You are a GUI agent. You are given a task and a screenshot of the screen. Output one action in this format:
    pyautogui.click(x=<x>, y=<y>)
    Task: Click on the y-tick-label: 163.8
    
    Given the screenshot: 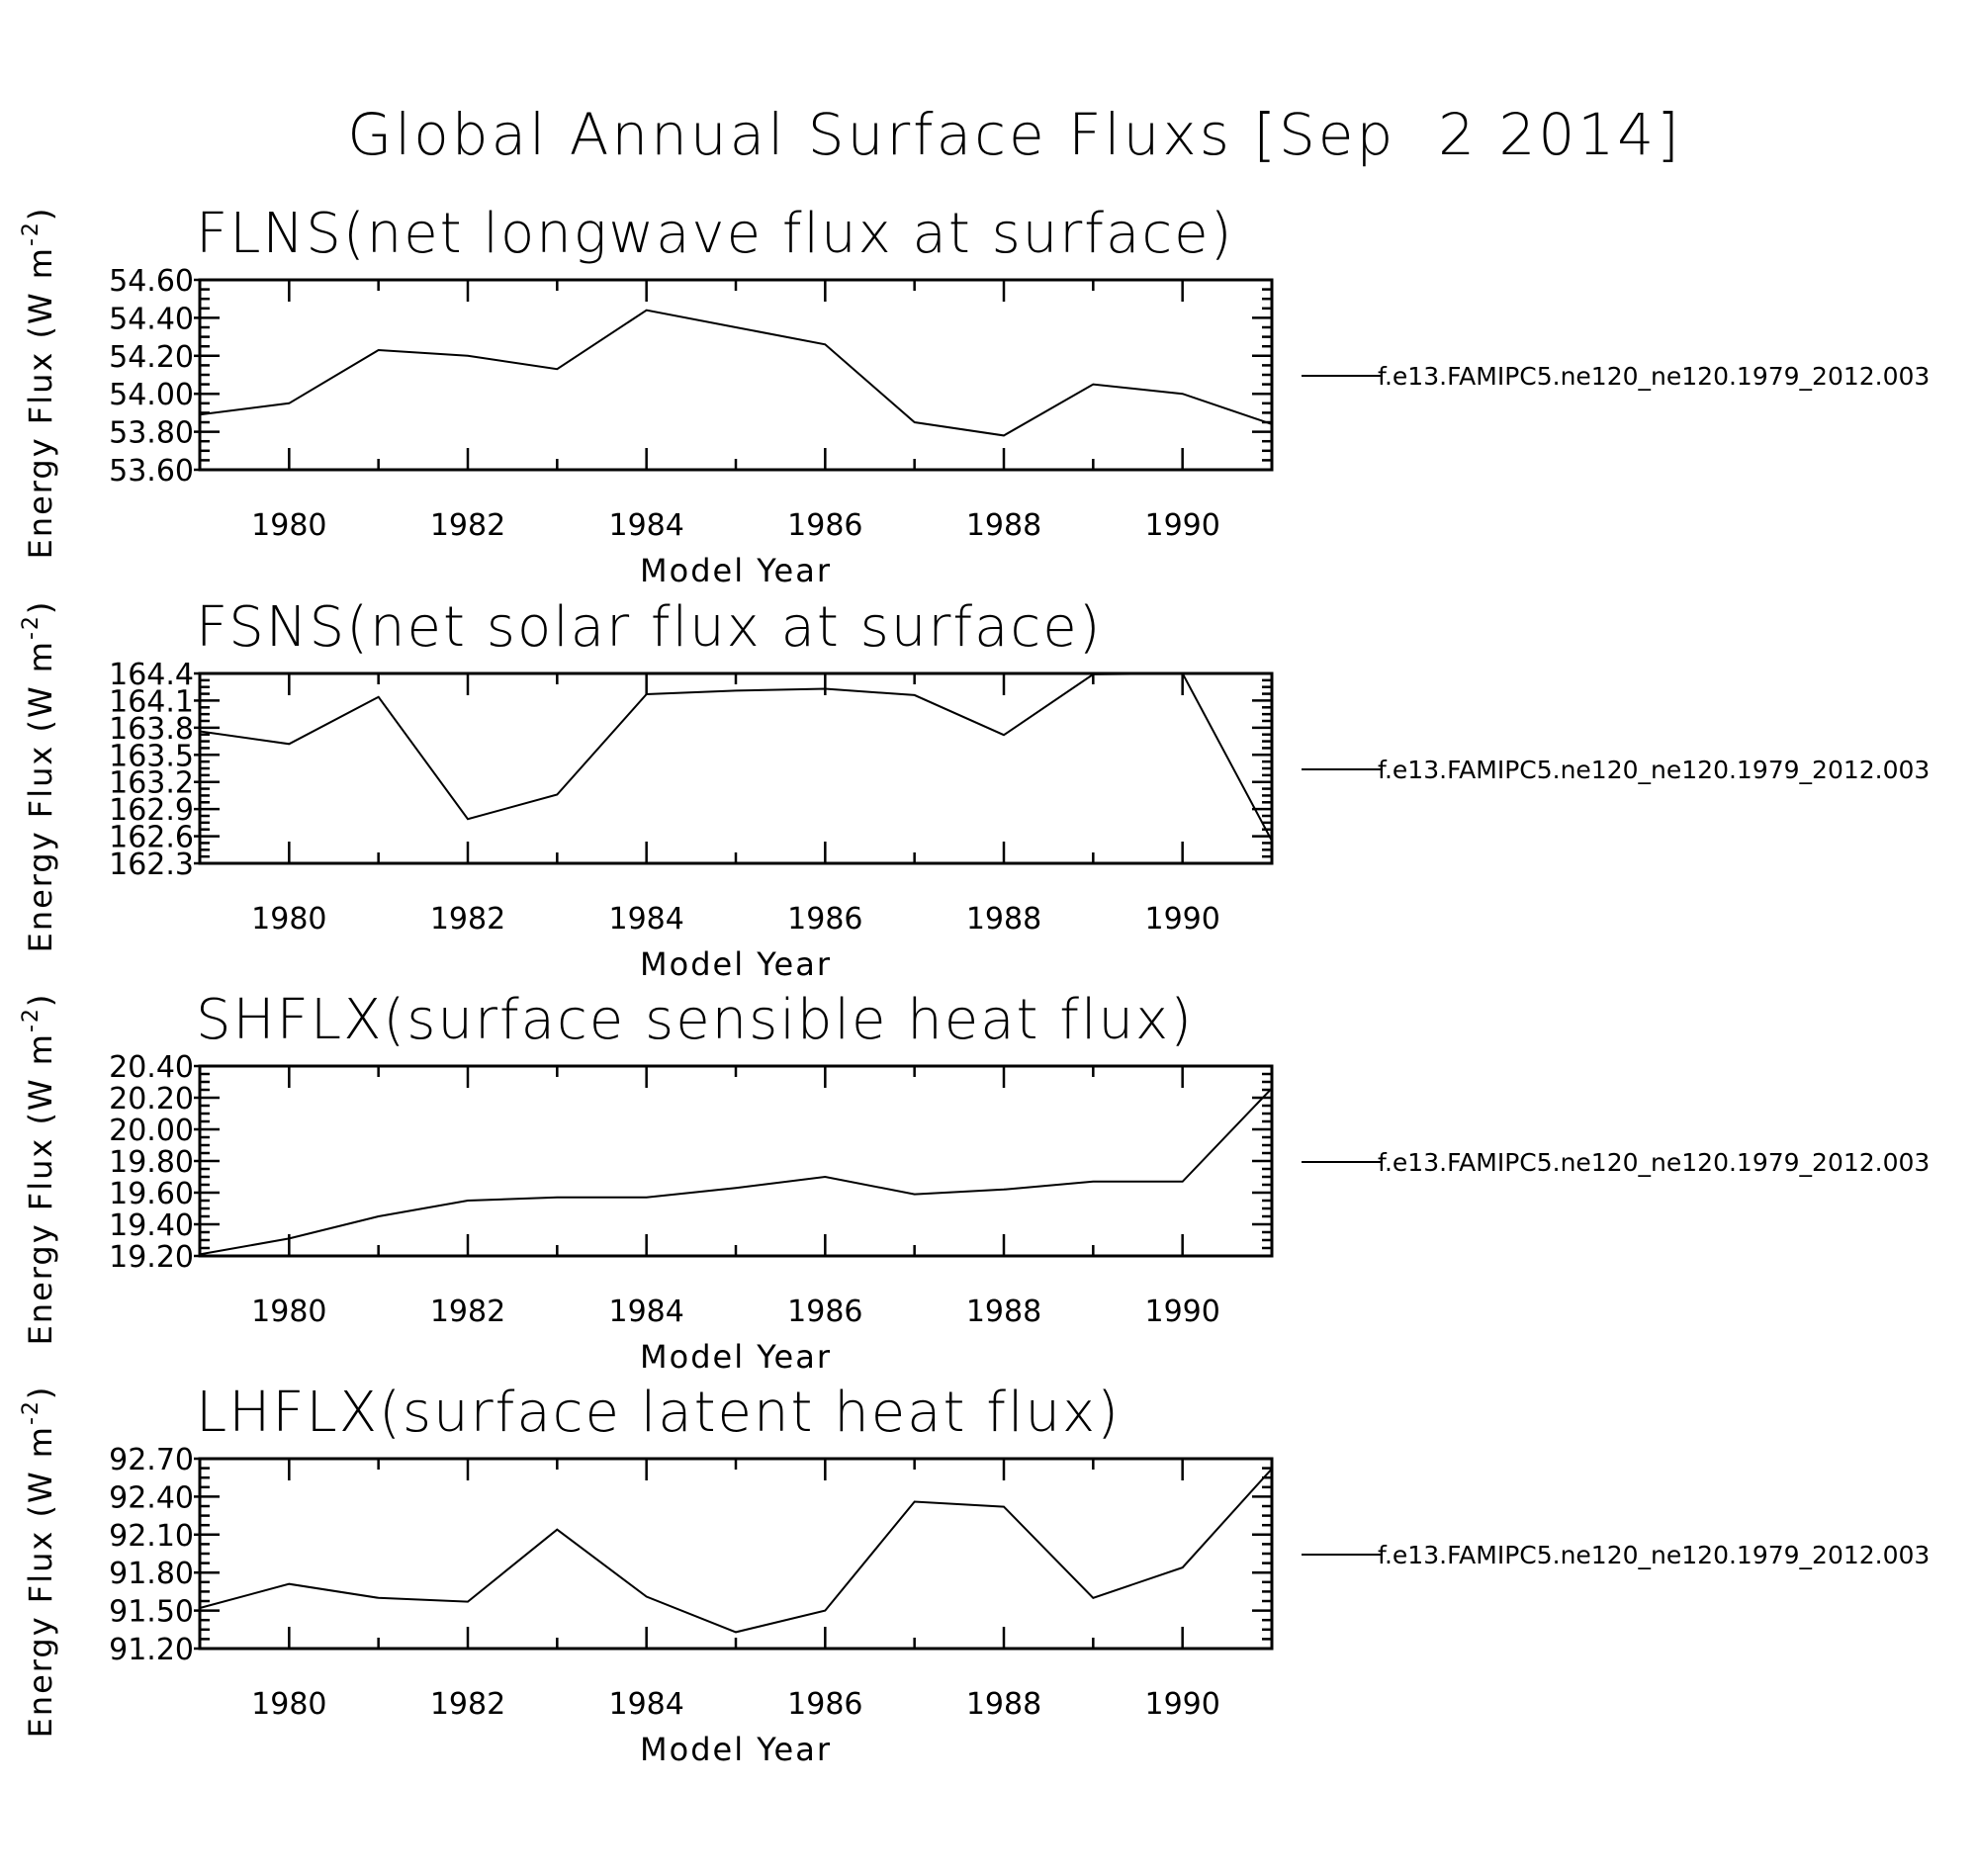 What is the action you would take?
    pyautogui.click(x=152, y=729)
    